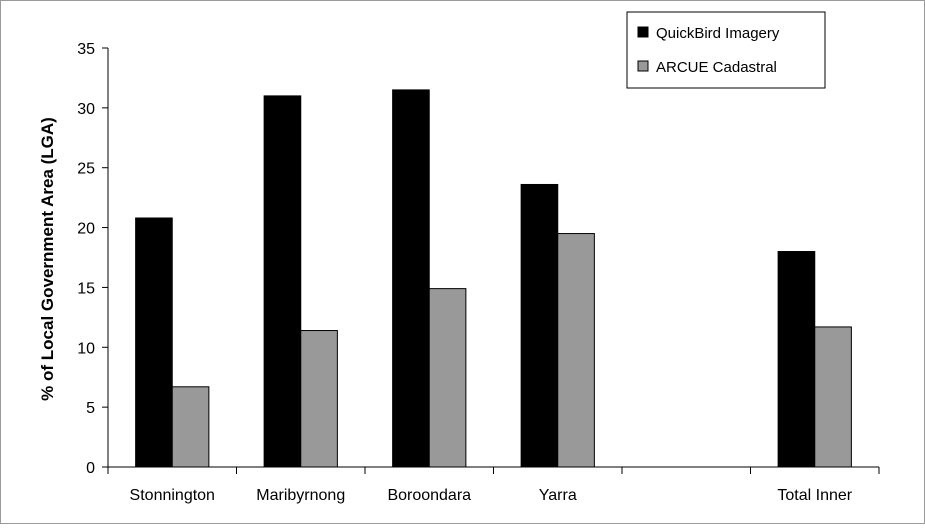 The image size is (925, 528). What do you see at coordinates (172, 495) in the screenshot?
I see `x-tick-label-stonnington: Stonnington` at bounding box center [172, 495].